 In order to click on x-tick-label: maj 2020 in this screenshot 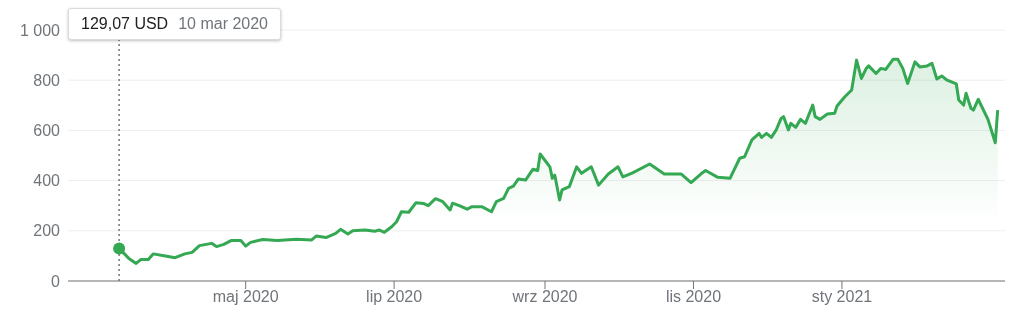, I will do `click(245, 297)`.